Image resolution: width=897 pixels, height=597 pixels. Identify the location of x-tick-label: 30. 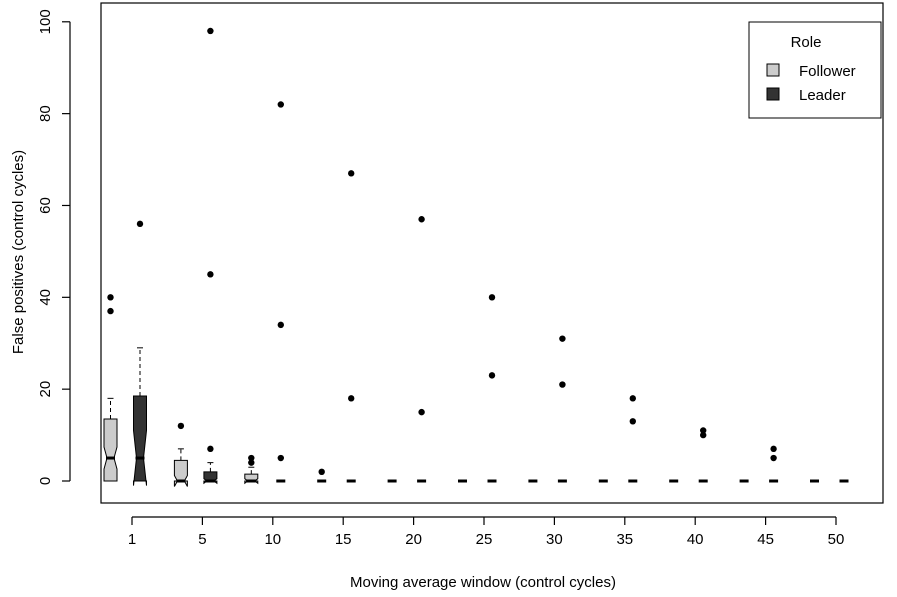
(554, 539).